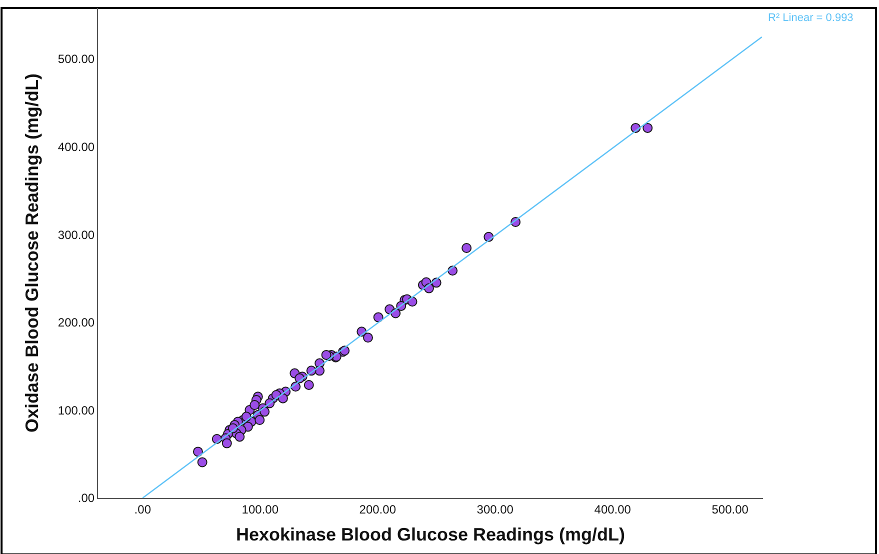  I want to click on x-tick-label: .00, so click(143, 509).